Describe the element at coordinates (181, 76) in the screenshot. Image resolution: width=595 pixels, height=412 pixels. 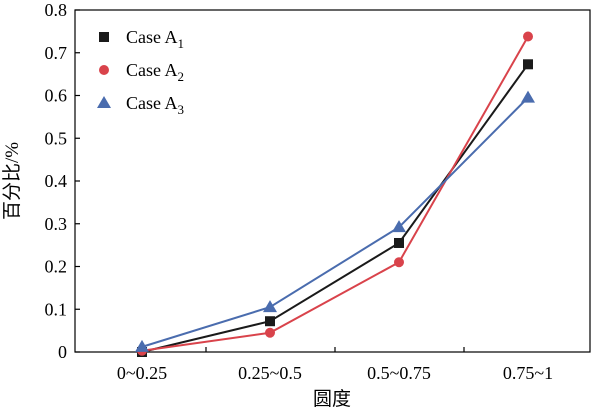
I see `legend-label-subscript: 2` at that location.